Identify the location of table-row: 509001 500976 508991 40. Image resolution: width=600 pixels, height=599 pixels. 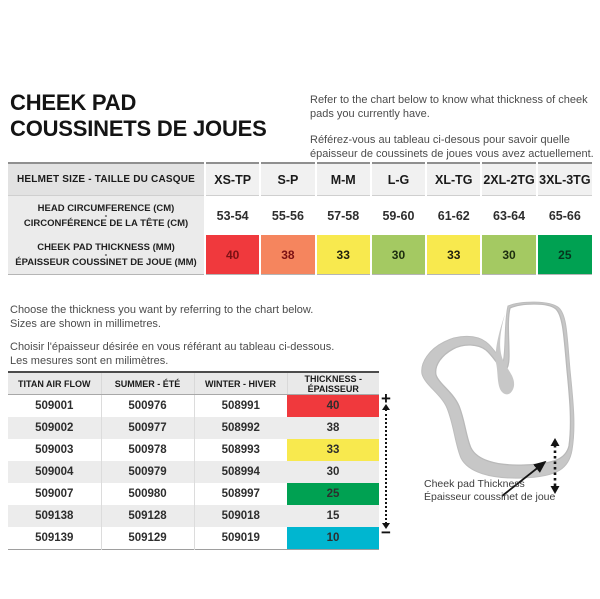
(193, 405).